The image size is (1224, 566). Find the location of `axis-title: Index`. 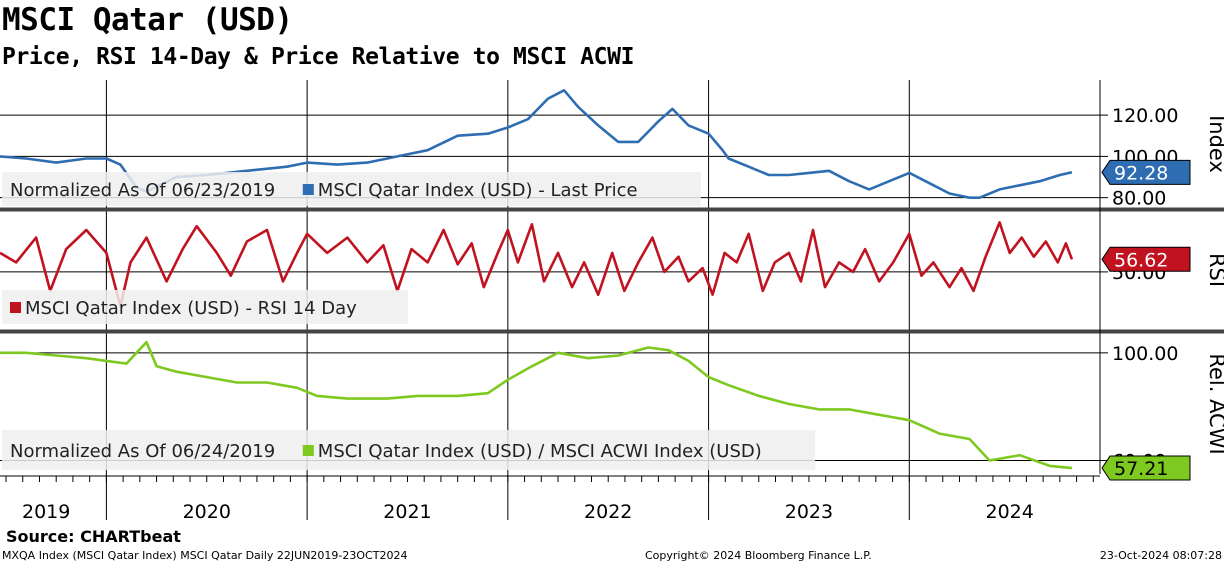

axis-title: Index is located at coordinates (1214, 144).